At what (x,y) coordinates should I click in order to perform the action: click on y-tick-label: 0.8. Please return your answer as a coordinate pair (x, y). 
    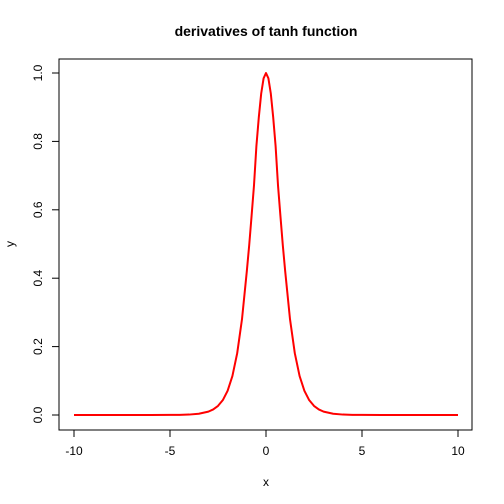
    Looking at the image, I should click on (38, 141).